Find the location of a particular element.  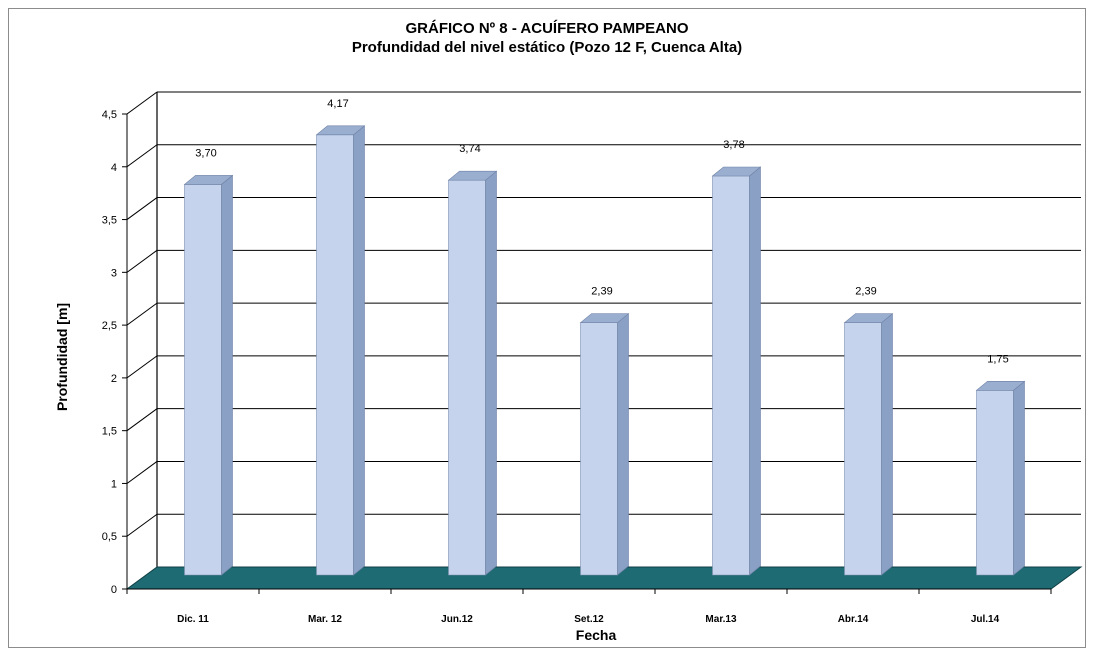

x-tick-label: Abr.14 is located at coordinates (853, 619).